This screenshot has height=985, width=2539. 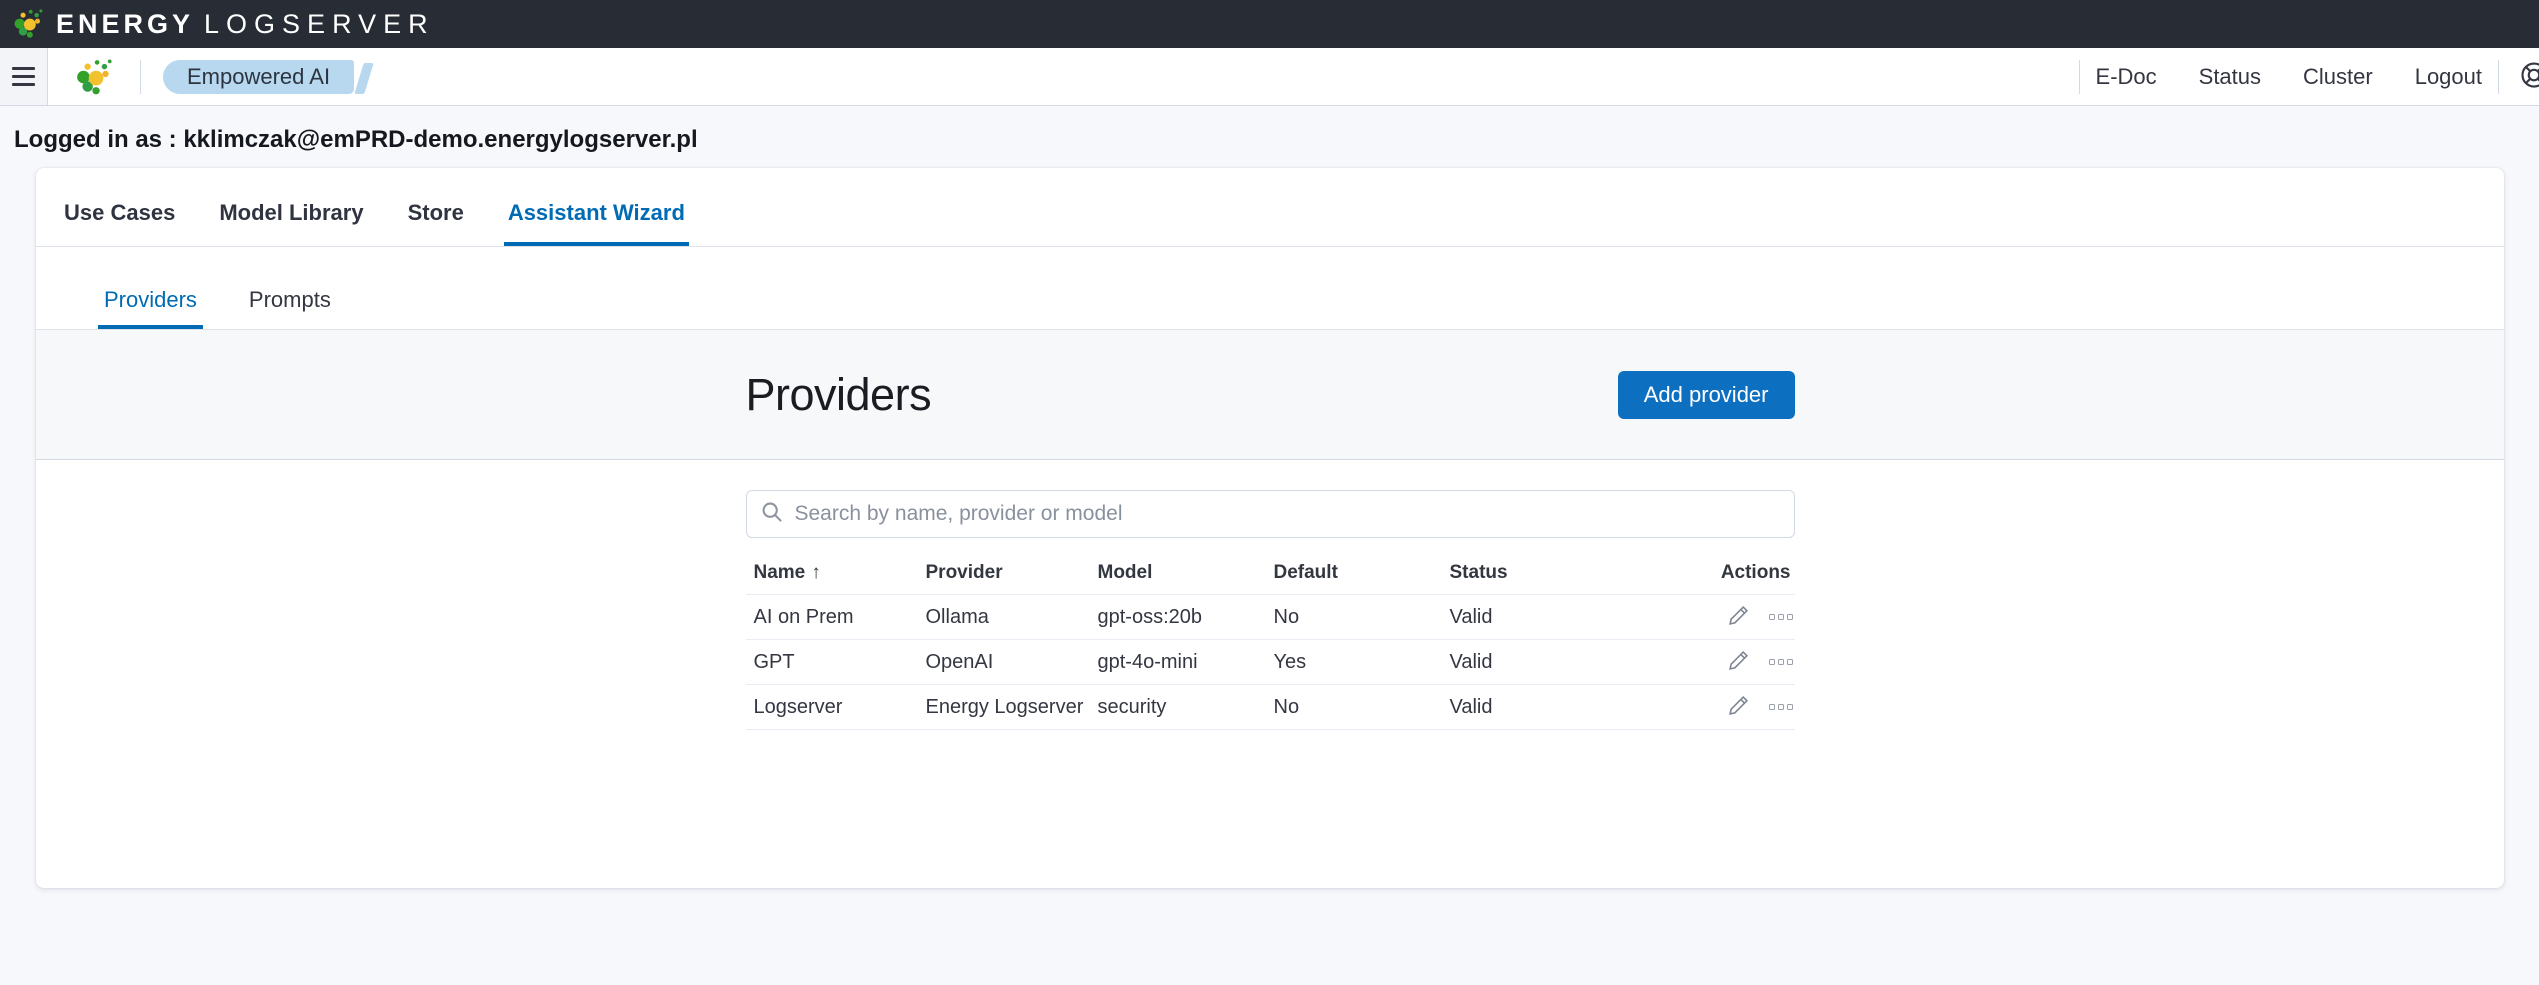 I want to click on help-button, so click(x=2529, y=76).